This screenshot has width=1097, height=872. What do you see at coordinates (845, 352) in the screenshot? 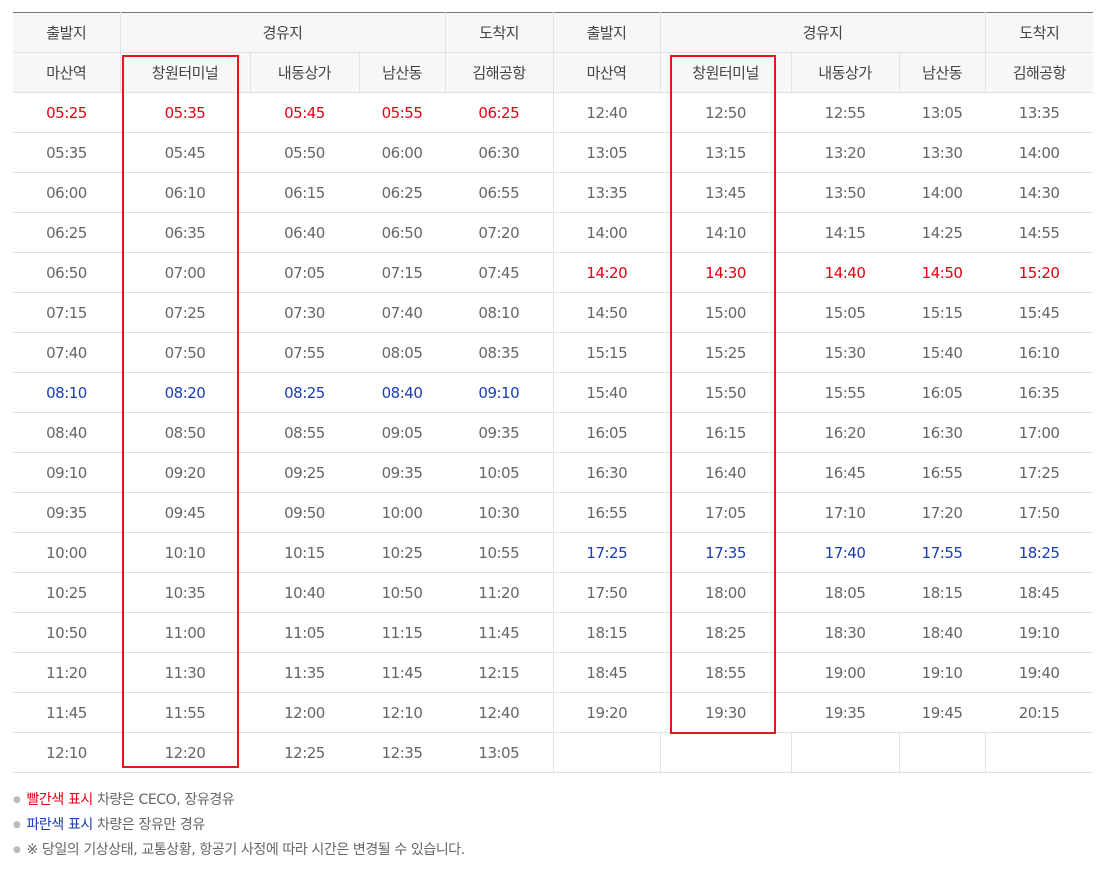
I see `time-cell: 15:30` at bounding box center [845, 352].